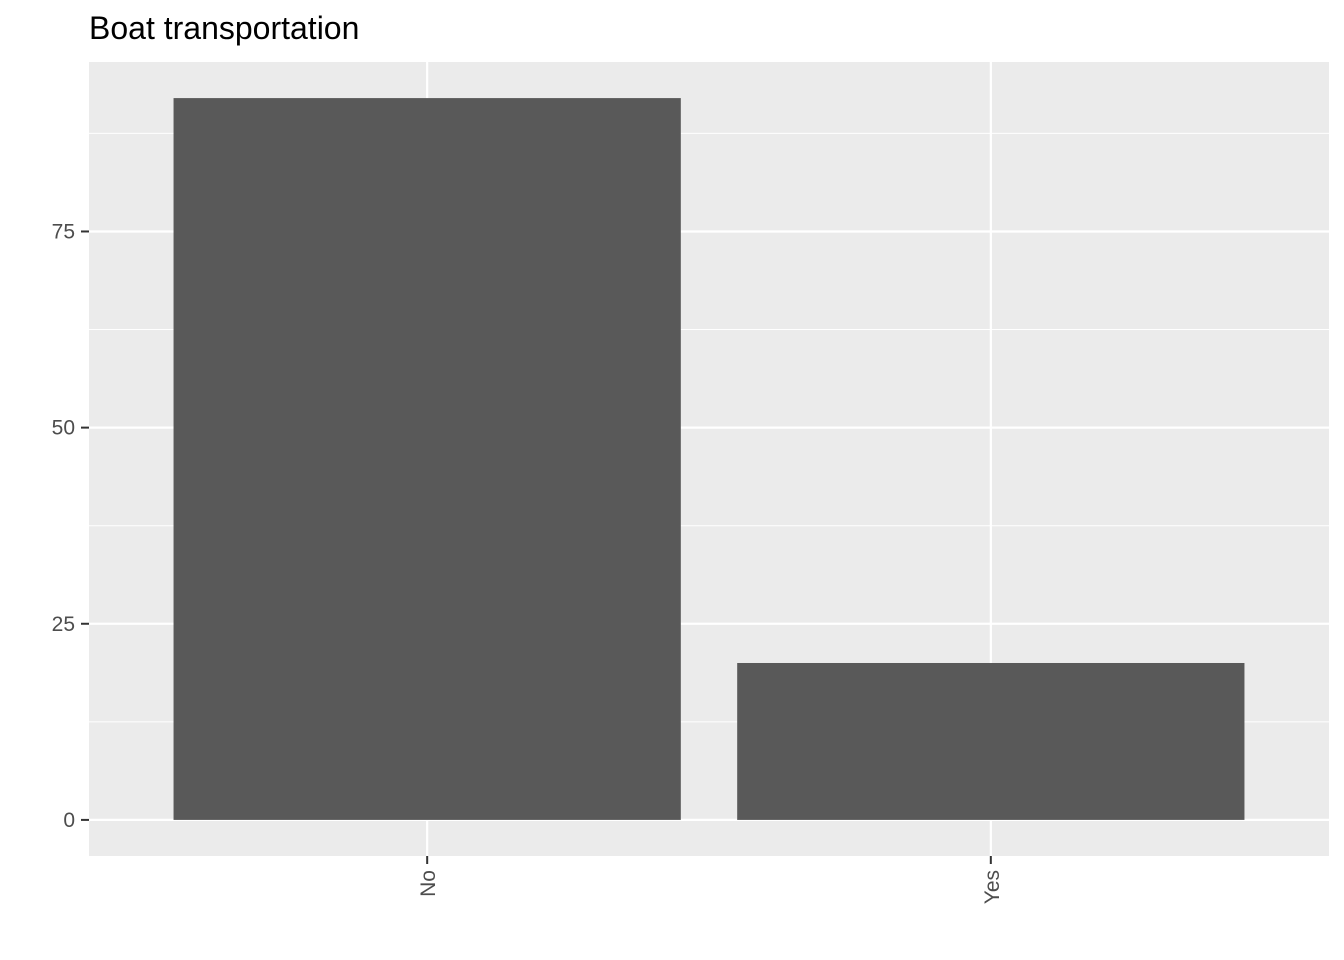  I want to click on x-axis: No Yes, so click(710, 880).